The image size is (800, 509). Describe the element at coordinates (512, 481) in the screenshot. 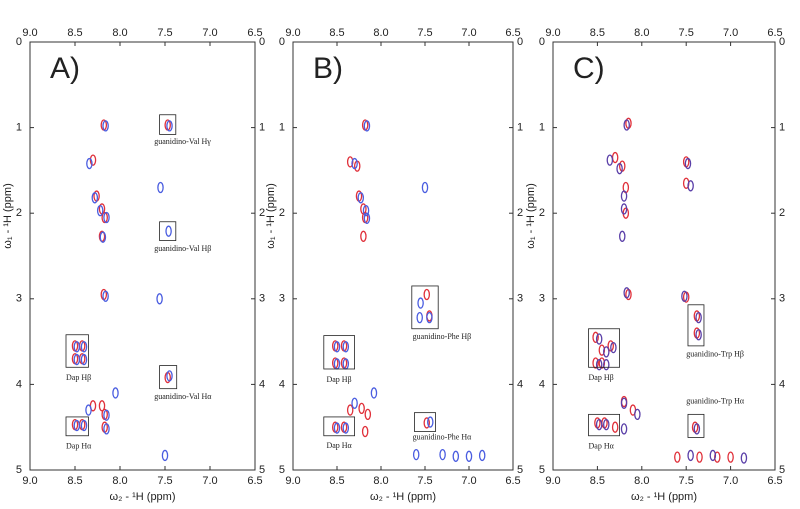

I see `x-tick-label: 6.5` at that location.